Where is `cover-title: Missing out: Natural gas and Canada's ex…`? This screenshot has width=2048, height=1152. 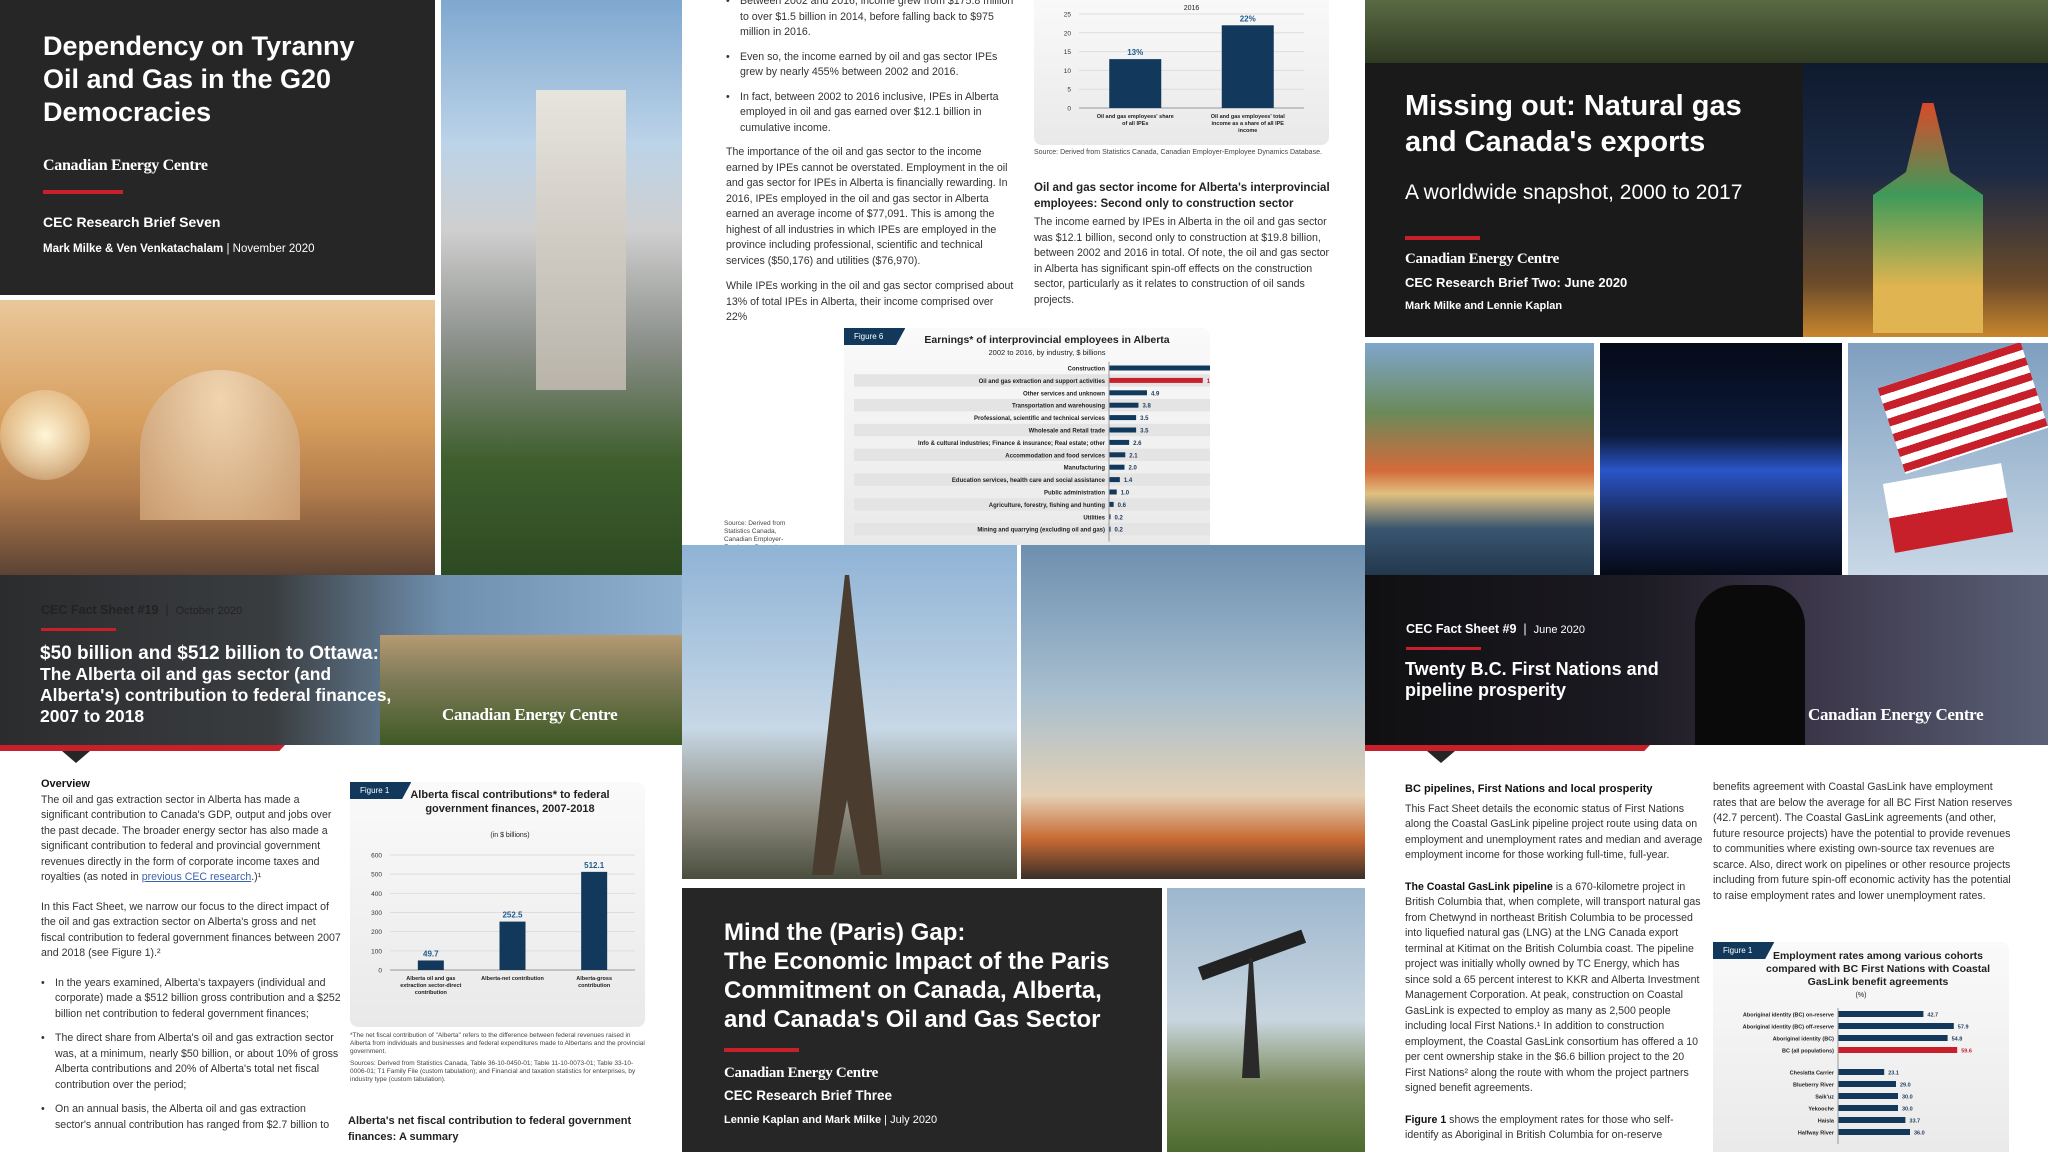
cover-title: Missing out: Natural gas and Canada's ex… is located at coordinates (1573, 124).